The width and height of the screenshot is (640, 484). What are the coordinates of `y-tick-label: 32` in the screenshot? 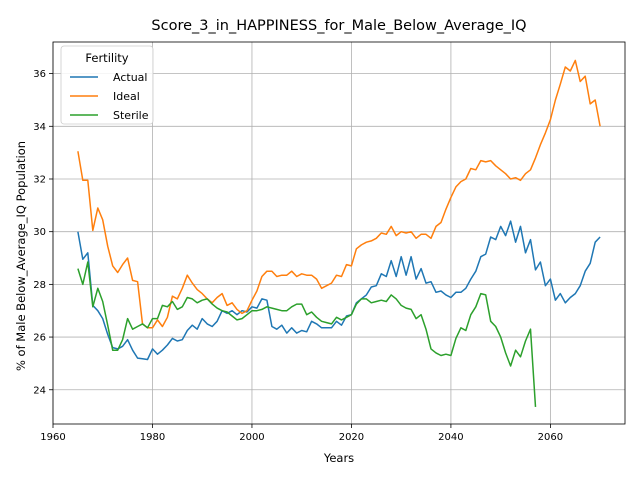 It's located at (39, 179).